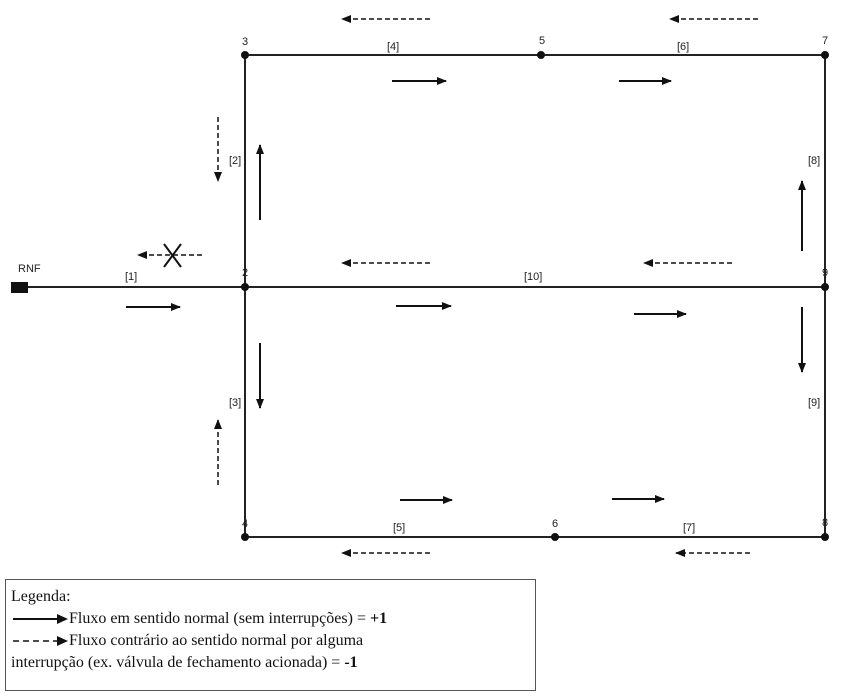 Image resolution: width=844 pixels, height=693 pixels. What do you see at coordinates (825, 41) in the screenshot?
I see `node-label-7: 7` at bounding box center [825, 41].